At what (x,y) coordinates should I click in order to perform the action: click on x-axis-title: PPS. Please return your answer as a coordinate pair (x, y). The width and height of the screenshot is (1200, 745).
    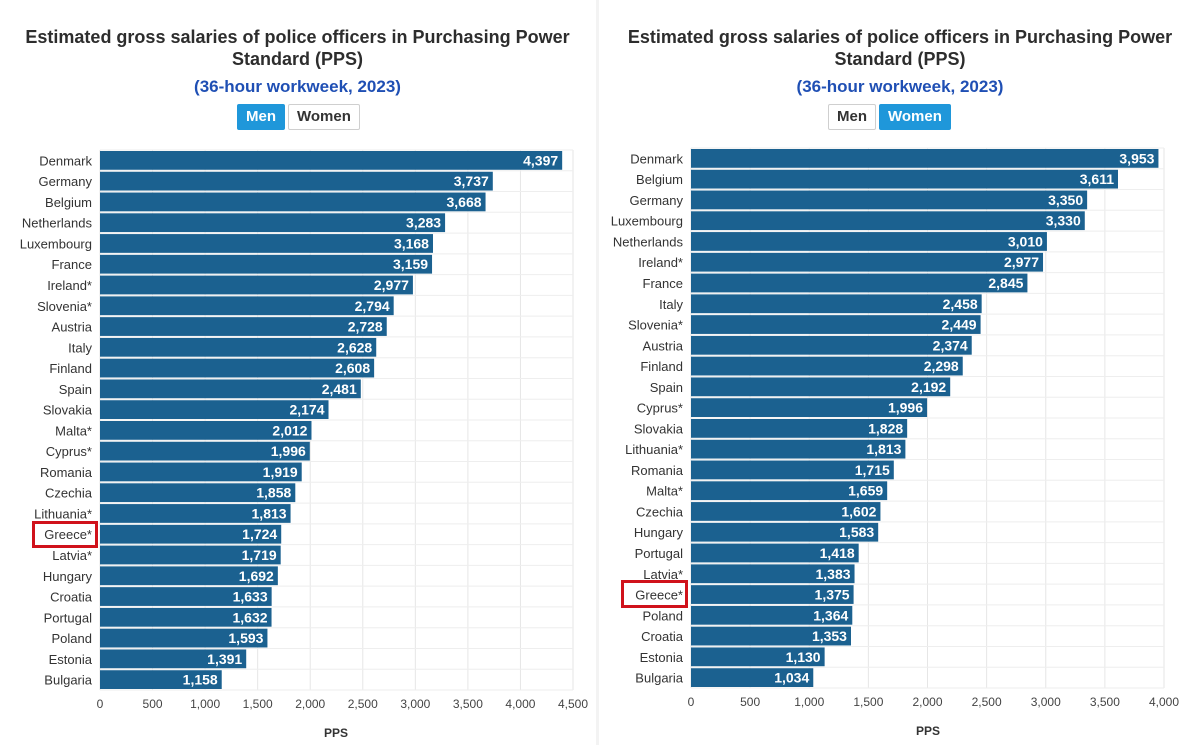
    Looking at the image, I should click on (928, 731).